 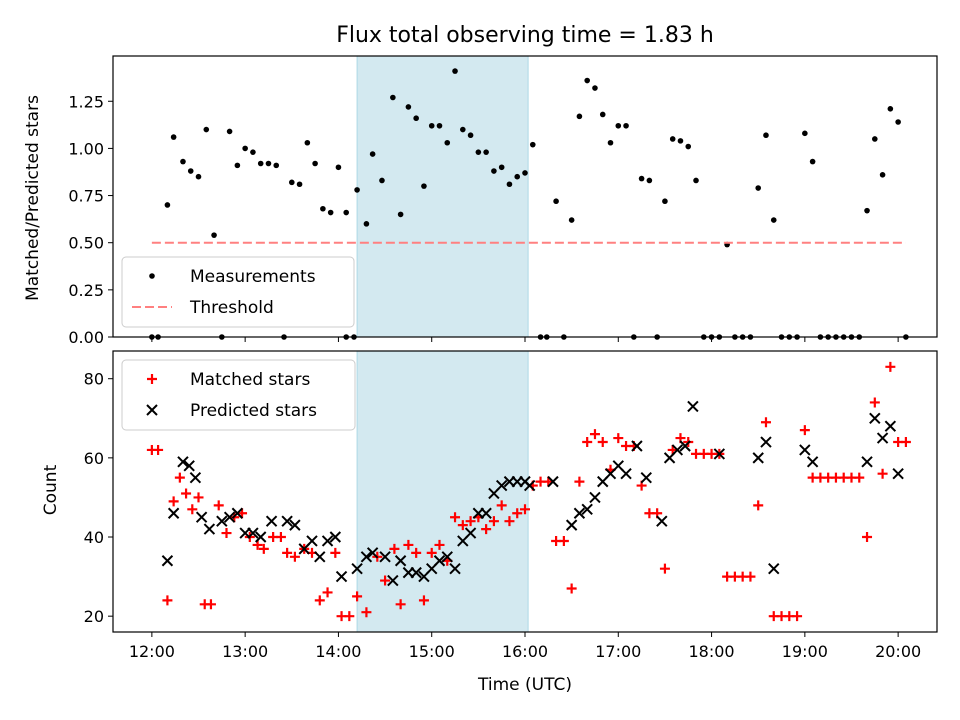 I want to click on legend-label: Measurements, so click(x=253, y=277).